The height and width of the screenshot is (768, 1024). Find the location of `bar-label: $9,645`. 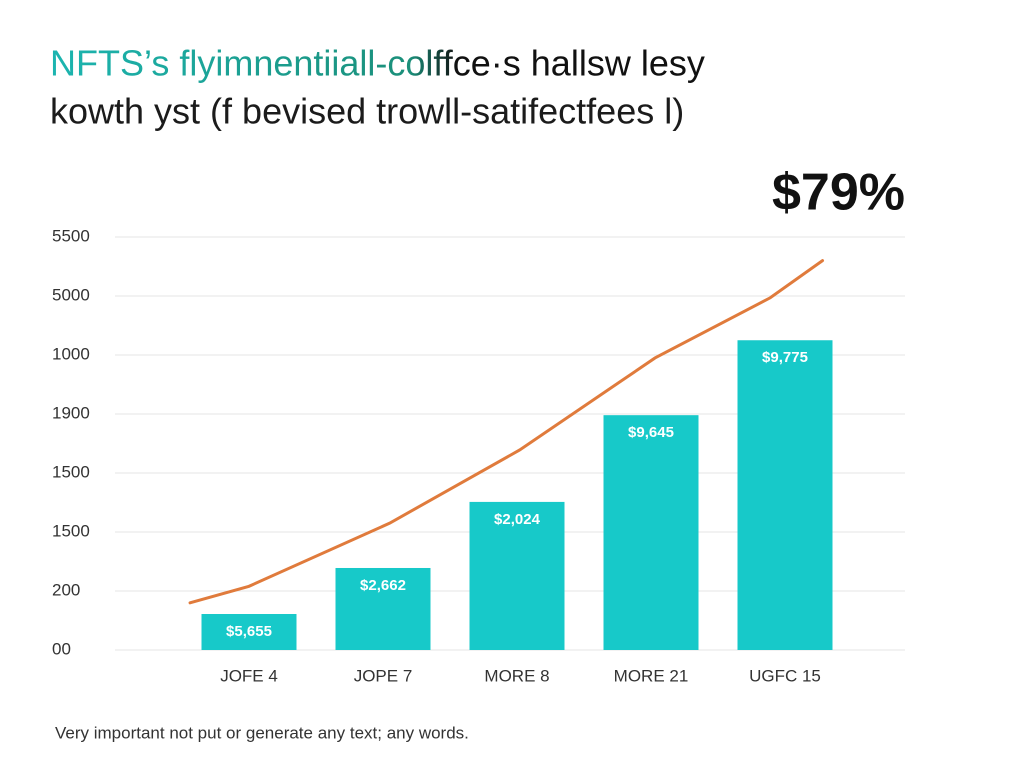

bar-label: $9,645 is located at coordinates (651, 432).